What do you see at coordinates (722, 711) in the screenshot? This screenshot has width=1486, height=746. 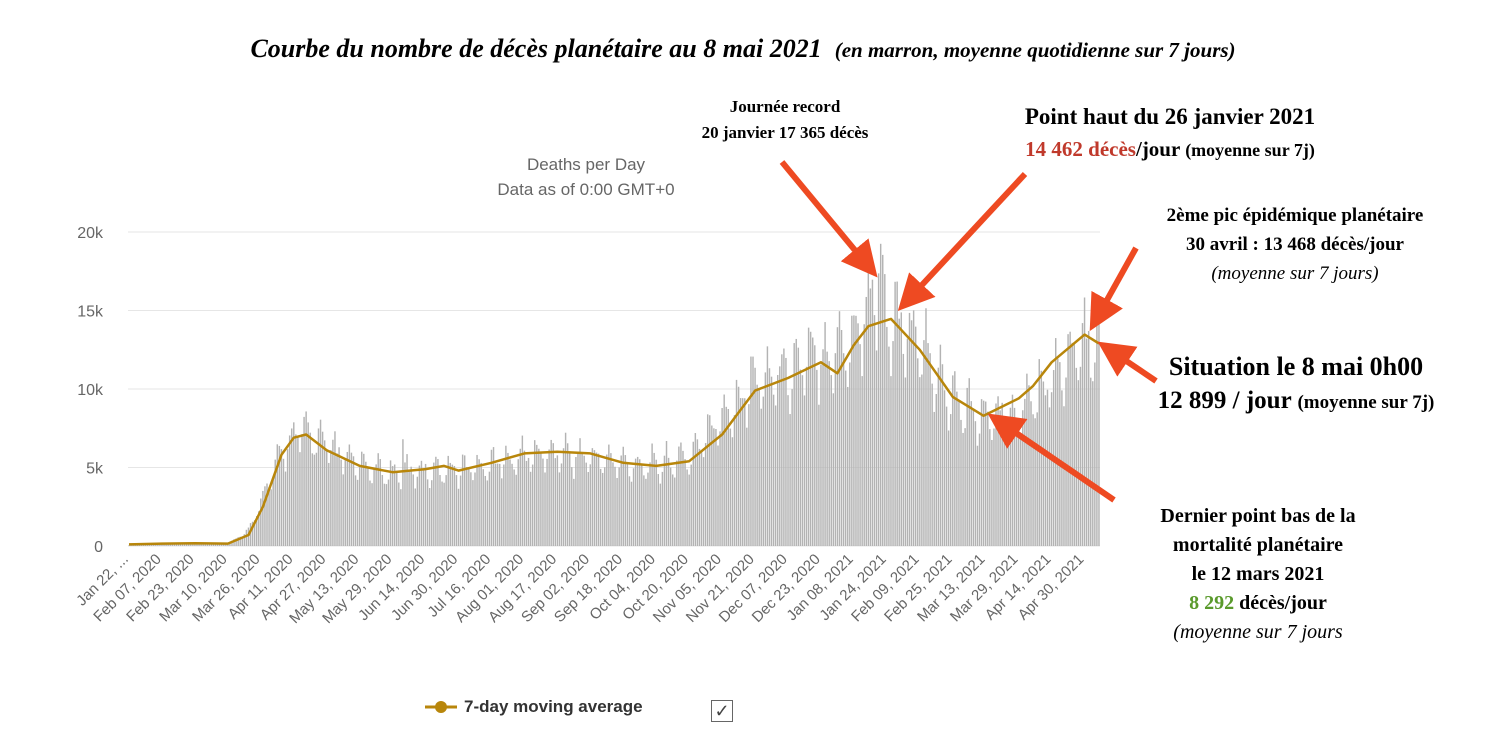 I see `legend-checkbox: ✓` at bounding box center [722, 711].